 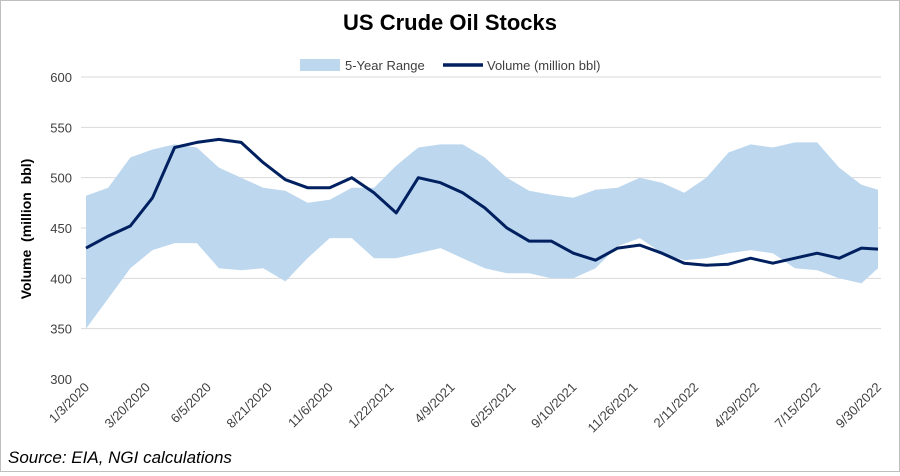 I want to click on y-tick-label: 350, so click(x=61, y=329).